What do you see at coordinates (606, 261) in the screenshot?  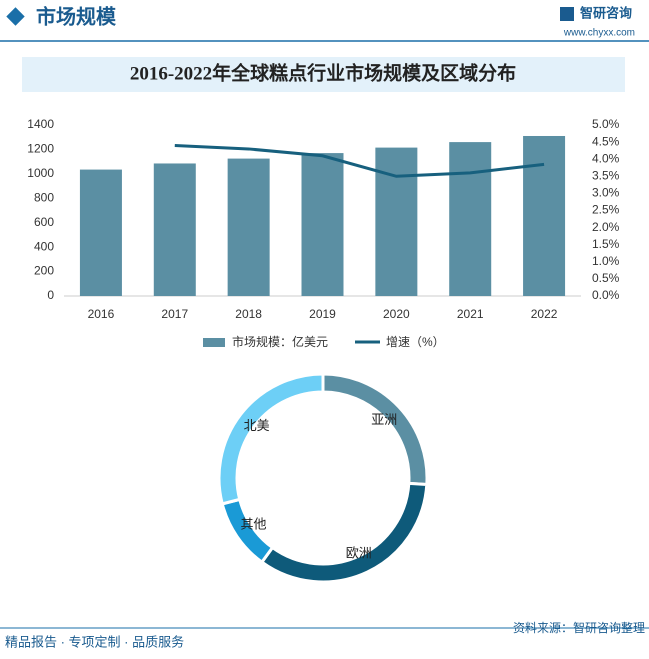 I see `y2-tick-label: 1.0%` at bounding box center [606, 261].